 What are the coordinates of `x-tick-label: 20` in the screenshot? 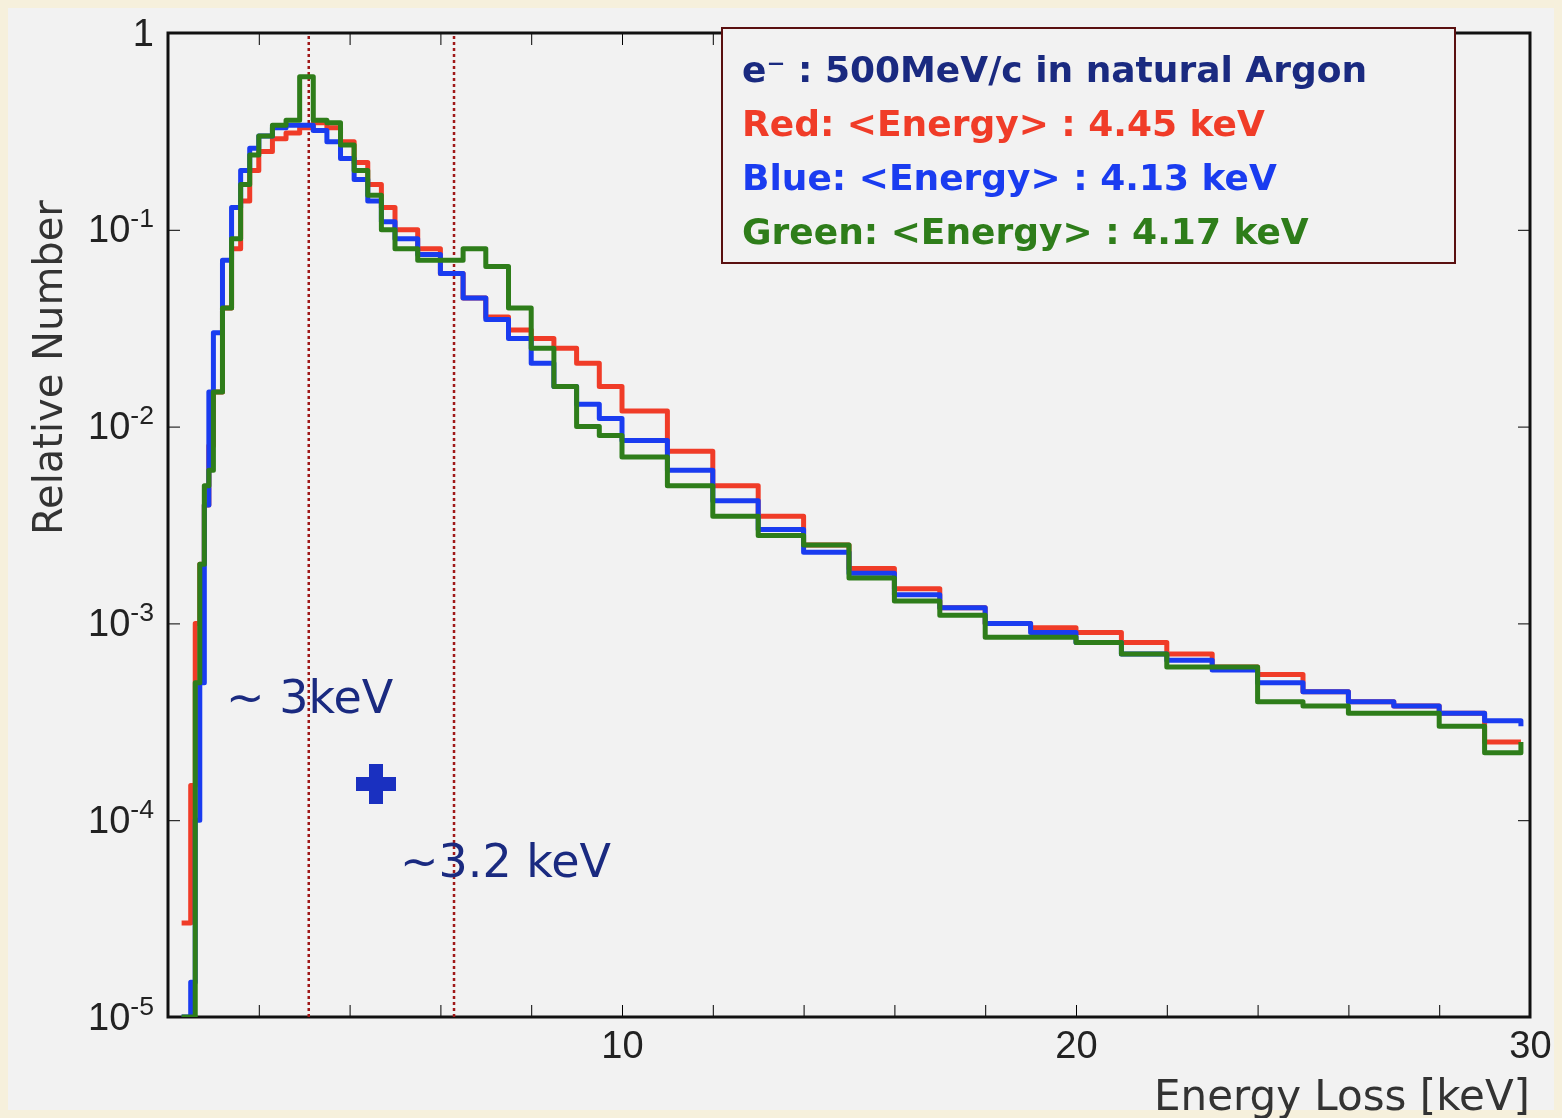 It's located at (1076, 1044).